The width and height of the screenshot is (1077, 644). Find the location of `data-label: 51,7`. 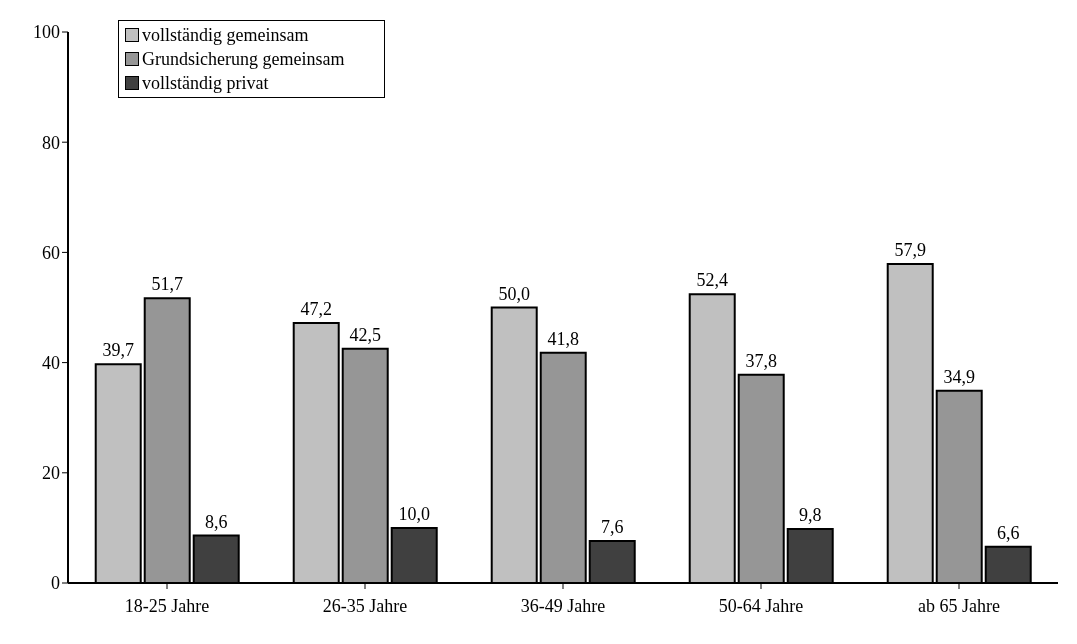

data-label: 51,7 is located at coordinates (167, 284).